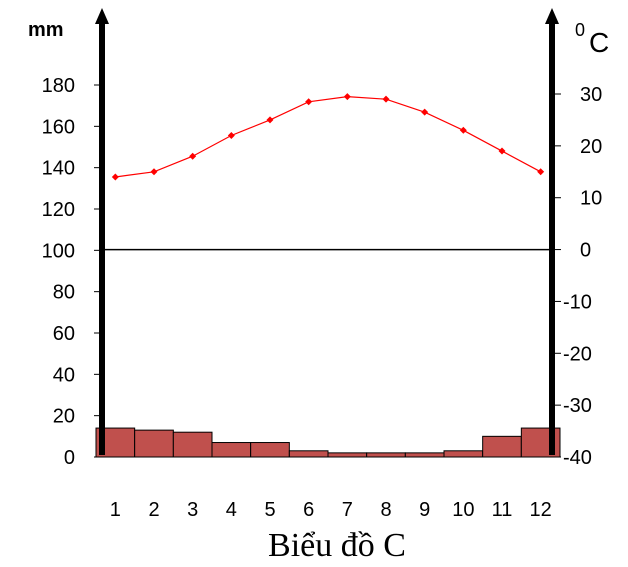  What do you see at coordinates (577, 406) in the screenshot?
I see `right-tick-label--30: -30` at bounding box center [577, 406].